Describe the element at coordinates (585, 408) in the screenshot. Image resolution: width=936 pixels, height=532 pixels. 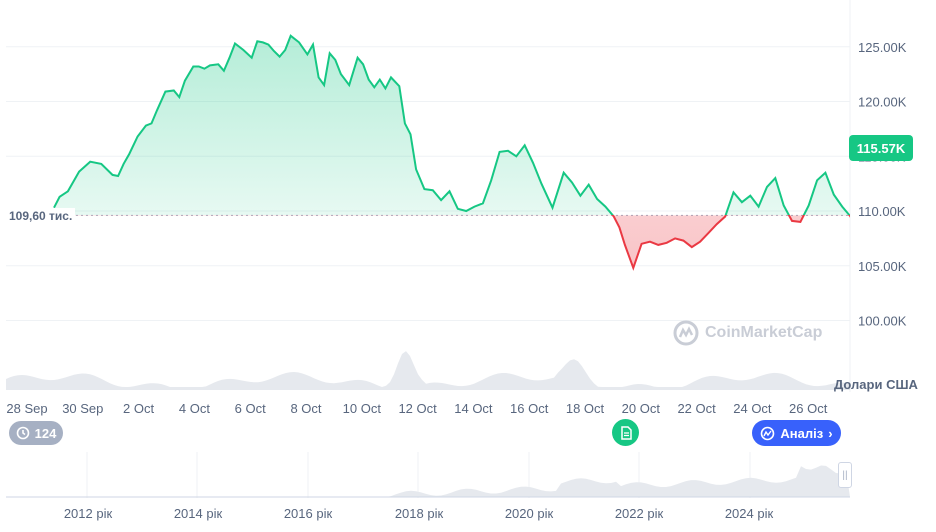
I see `x-tick-label: 18 Oct` at that location.